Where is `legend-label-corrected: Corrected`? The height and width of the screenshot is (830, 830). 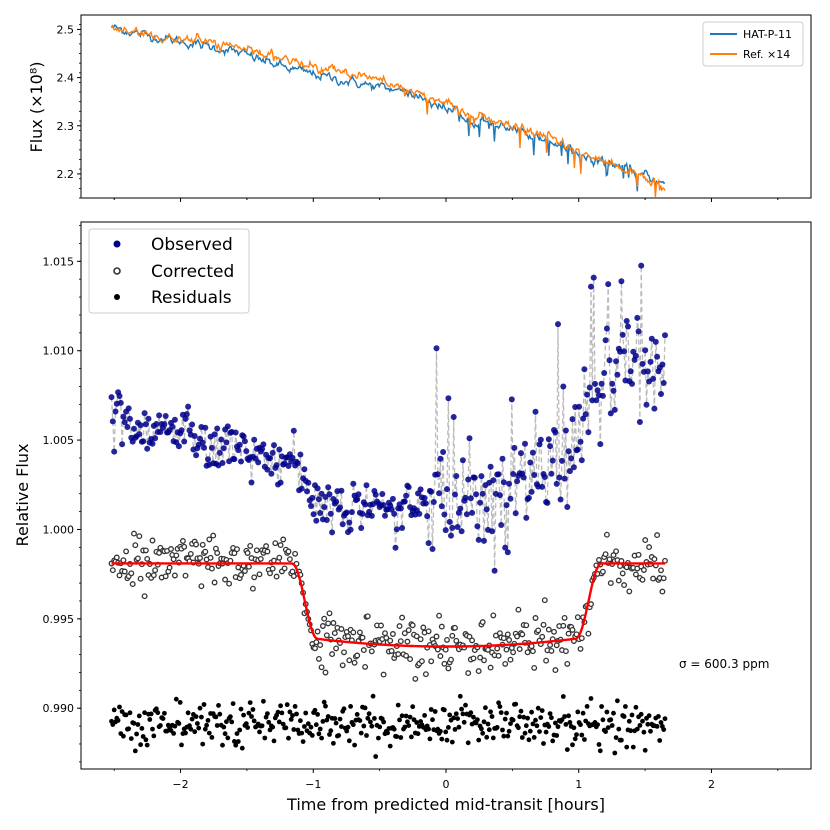 legend-label-corrected: Corrected is located at coordinates (192, 272).